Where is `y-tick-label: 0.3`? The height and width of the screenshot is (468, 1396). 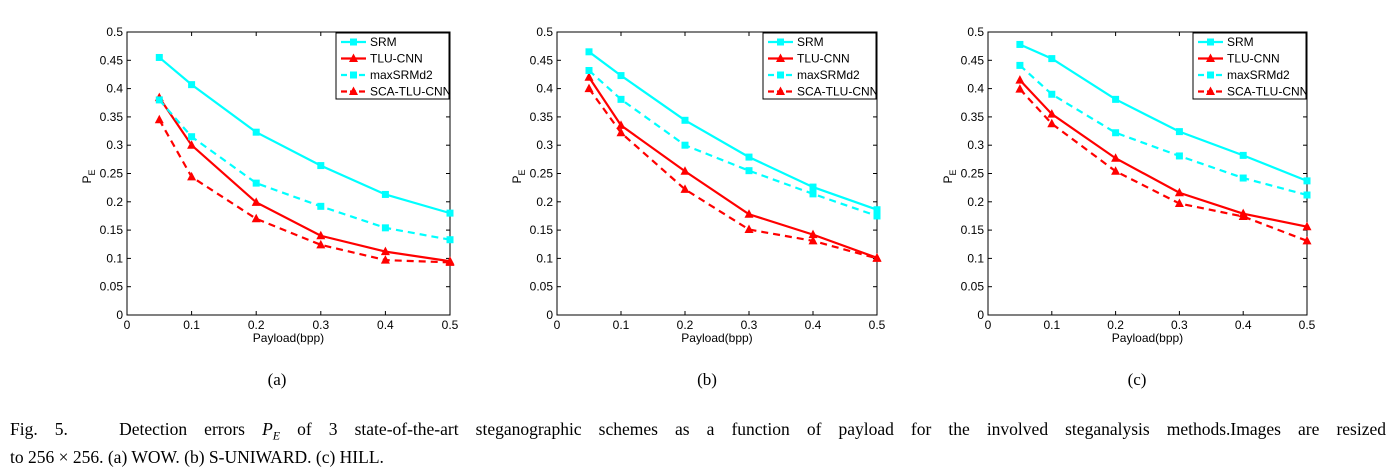
y-tick-label: 0.3 is located at coordinates (544, 145).